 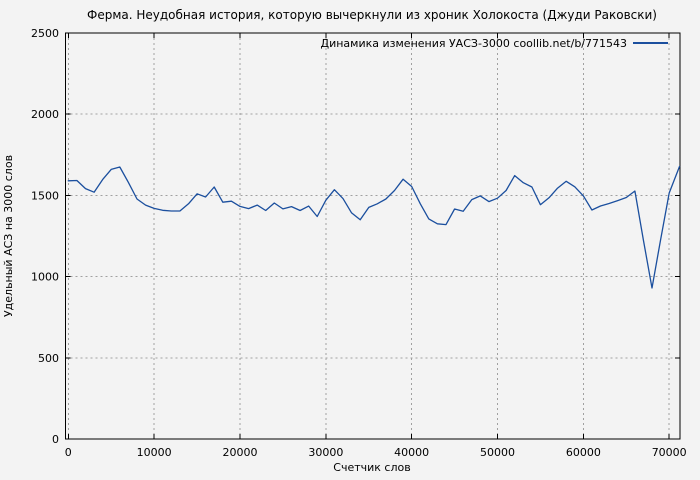 I want to click on x-tick-label: 70000, so click(x=669, y=452).